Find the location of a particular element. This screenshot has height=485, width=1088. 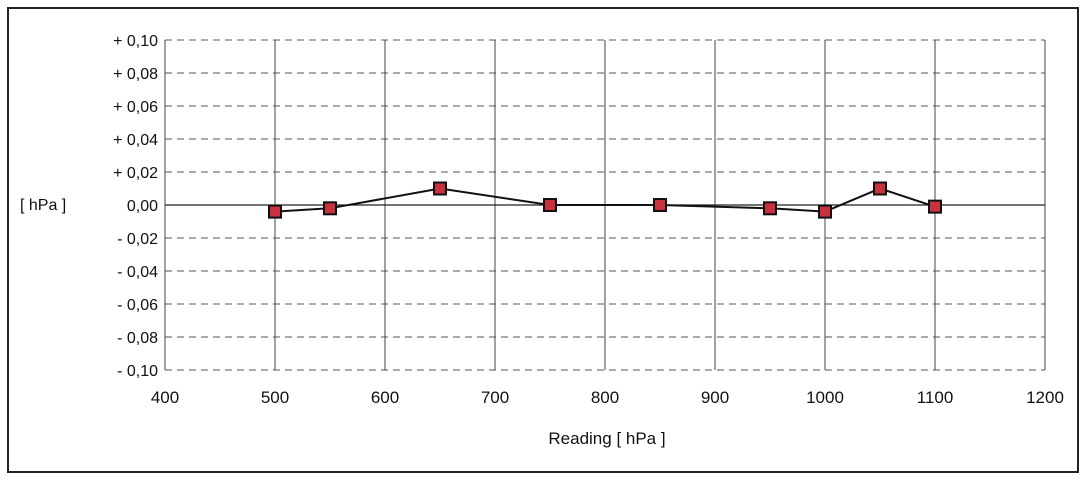

x-tick-label: 1200 is located at coordinates (1045, 397).